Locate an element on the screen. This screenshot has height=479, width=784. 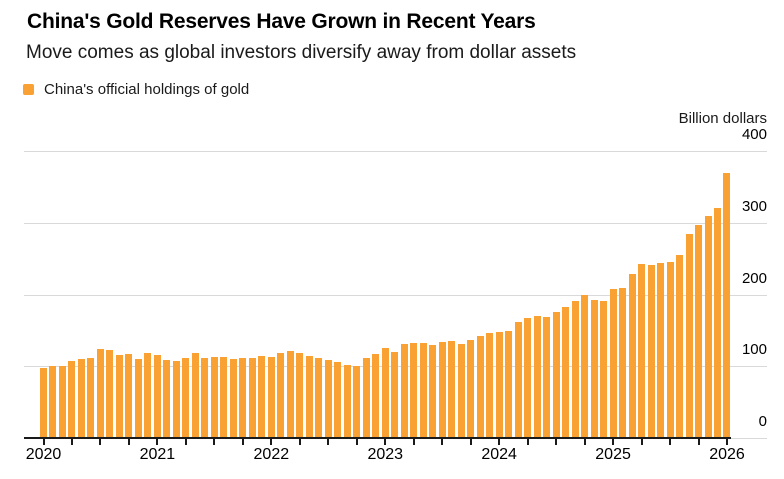
y-tick-label-0: 0 is located at coordinates (762, 421).